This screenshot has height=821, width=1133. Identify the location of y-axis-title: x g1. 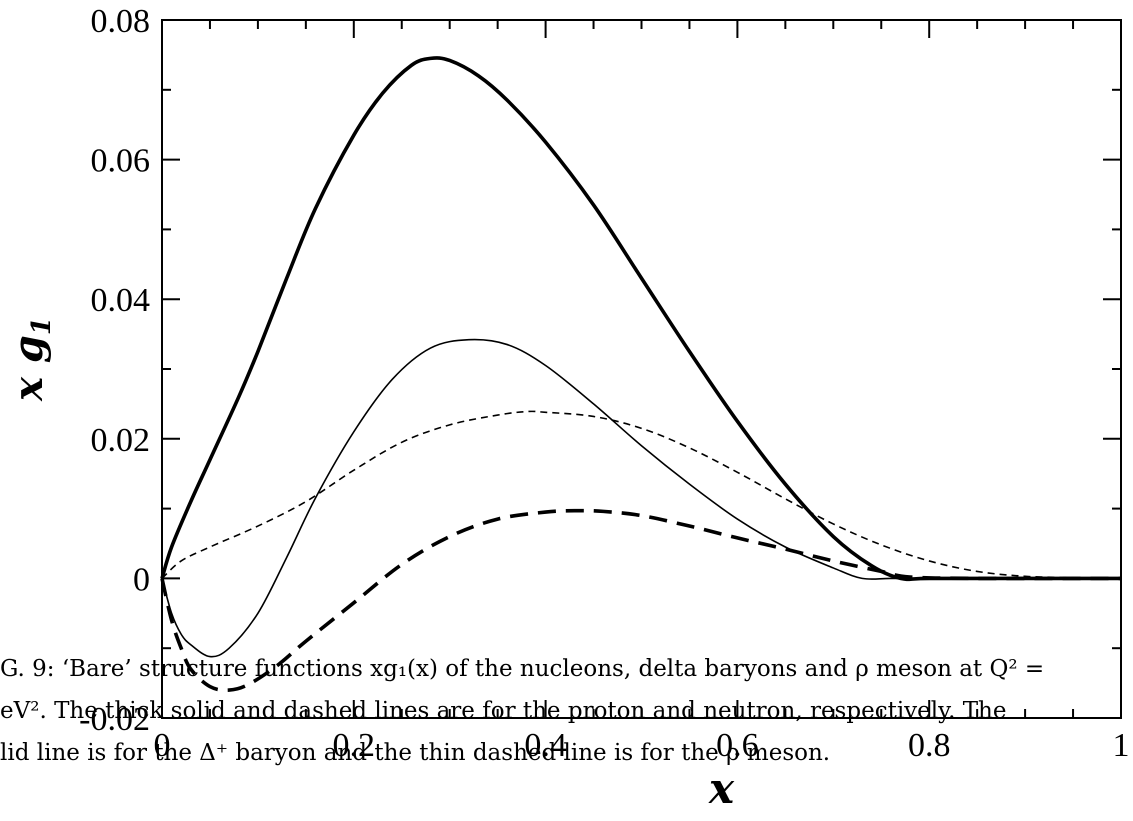
(31, 359).